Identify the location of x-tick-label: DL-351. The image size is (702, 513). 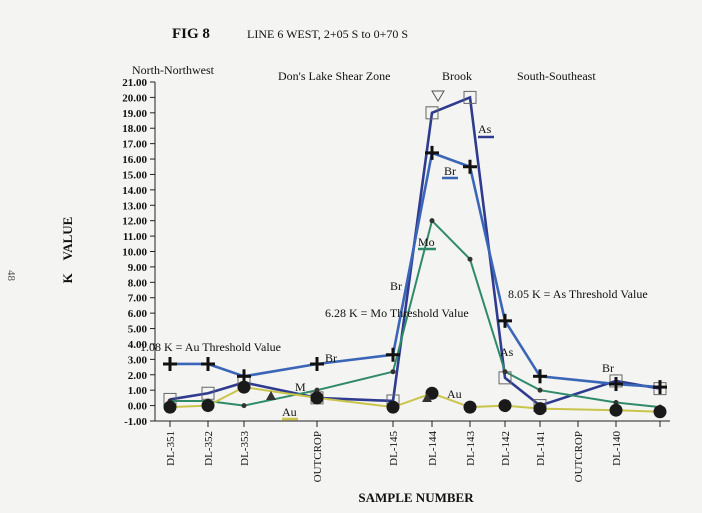
(171, 448).